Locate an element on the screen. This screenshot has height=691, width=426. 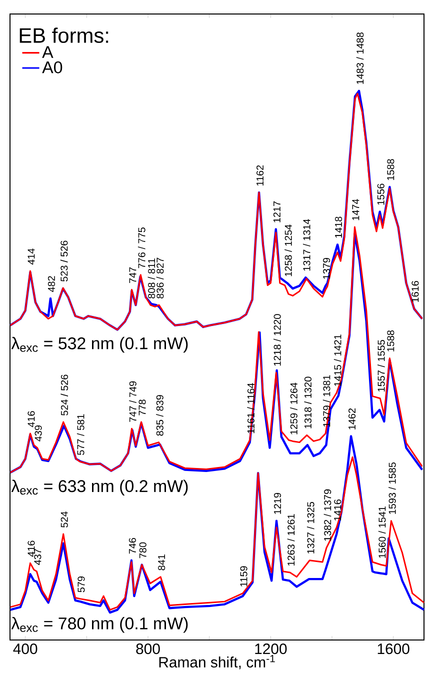
annotation: 1218 / 1220 is located at coordinates (277, 340).